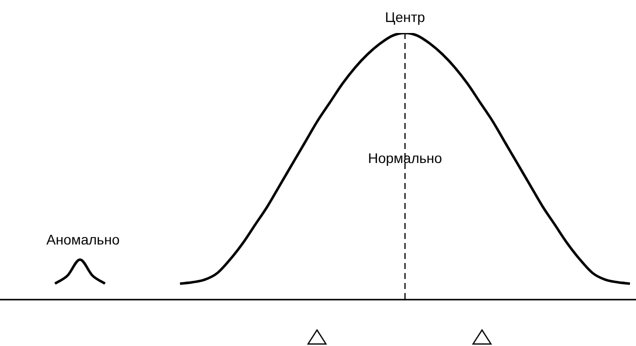 The height and width of the screenshot is (346, 636). What do you see at coordinates (405, 158) in the screenshot?
I see `annotation: Нормально` at bounding box center [405, 158].